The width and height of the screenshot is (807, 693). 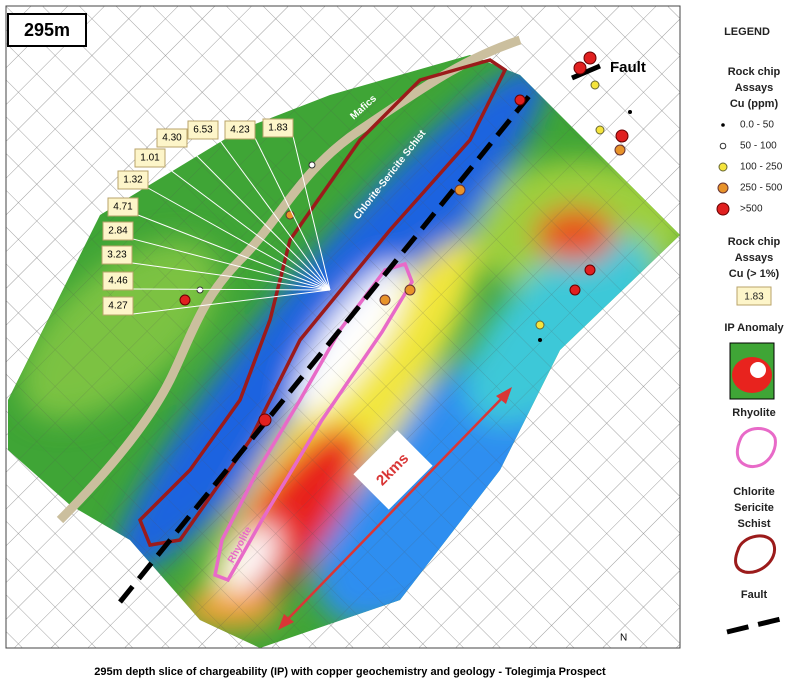 I want to click on callout-value: 4.30, so click(x=172, y=138).